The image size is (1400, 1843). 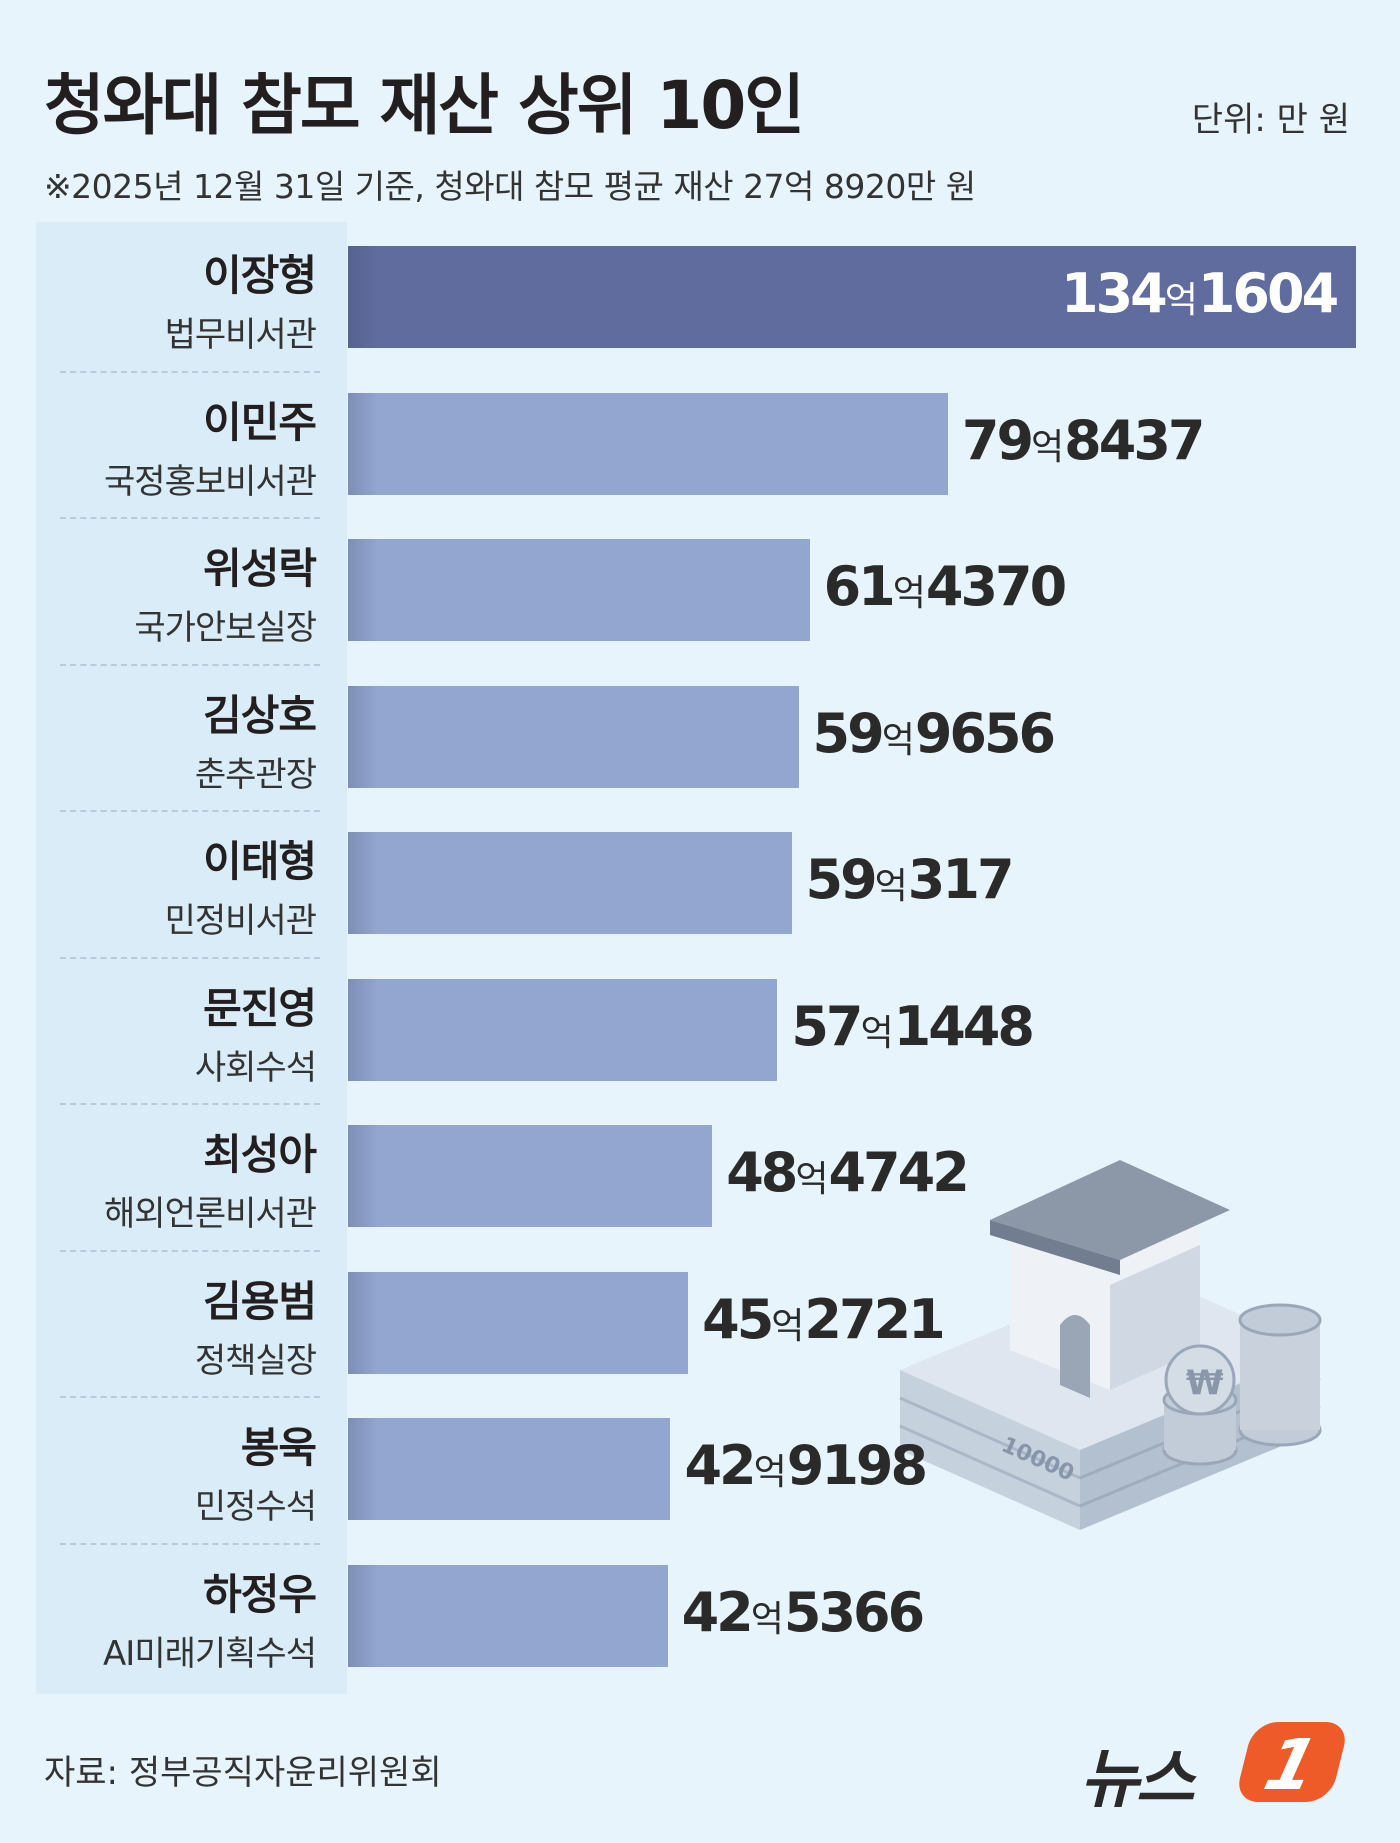 I want to click on person-name: 김용범, so click(x=260, y=1301).